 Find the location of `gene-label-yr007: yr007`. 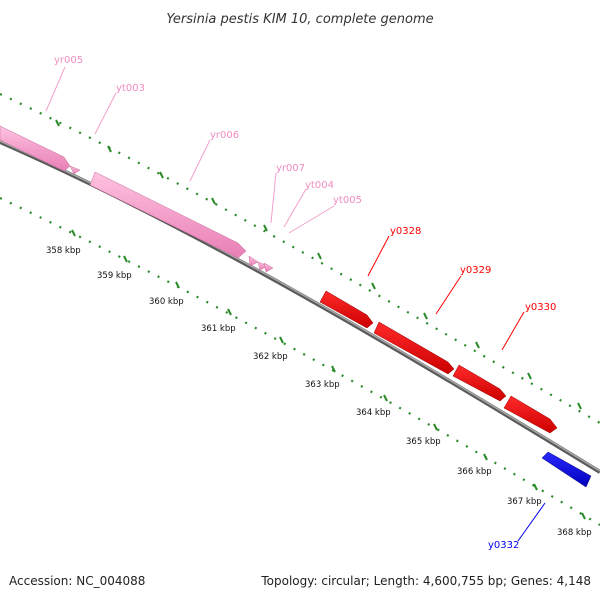

gene-label-yr007: yr007 is located at coordinates (290, 168).